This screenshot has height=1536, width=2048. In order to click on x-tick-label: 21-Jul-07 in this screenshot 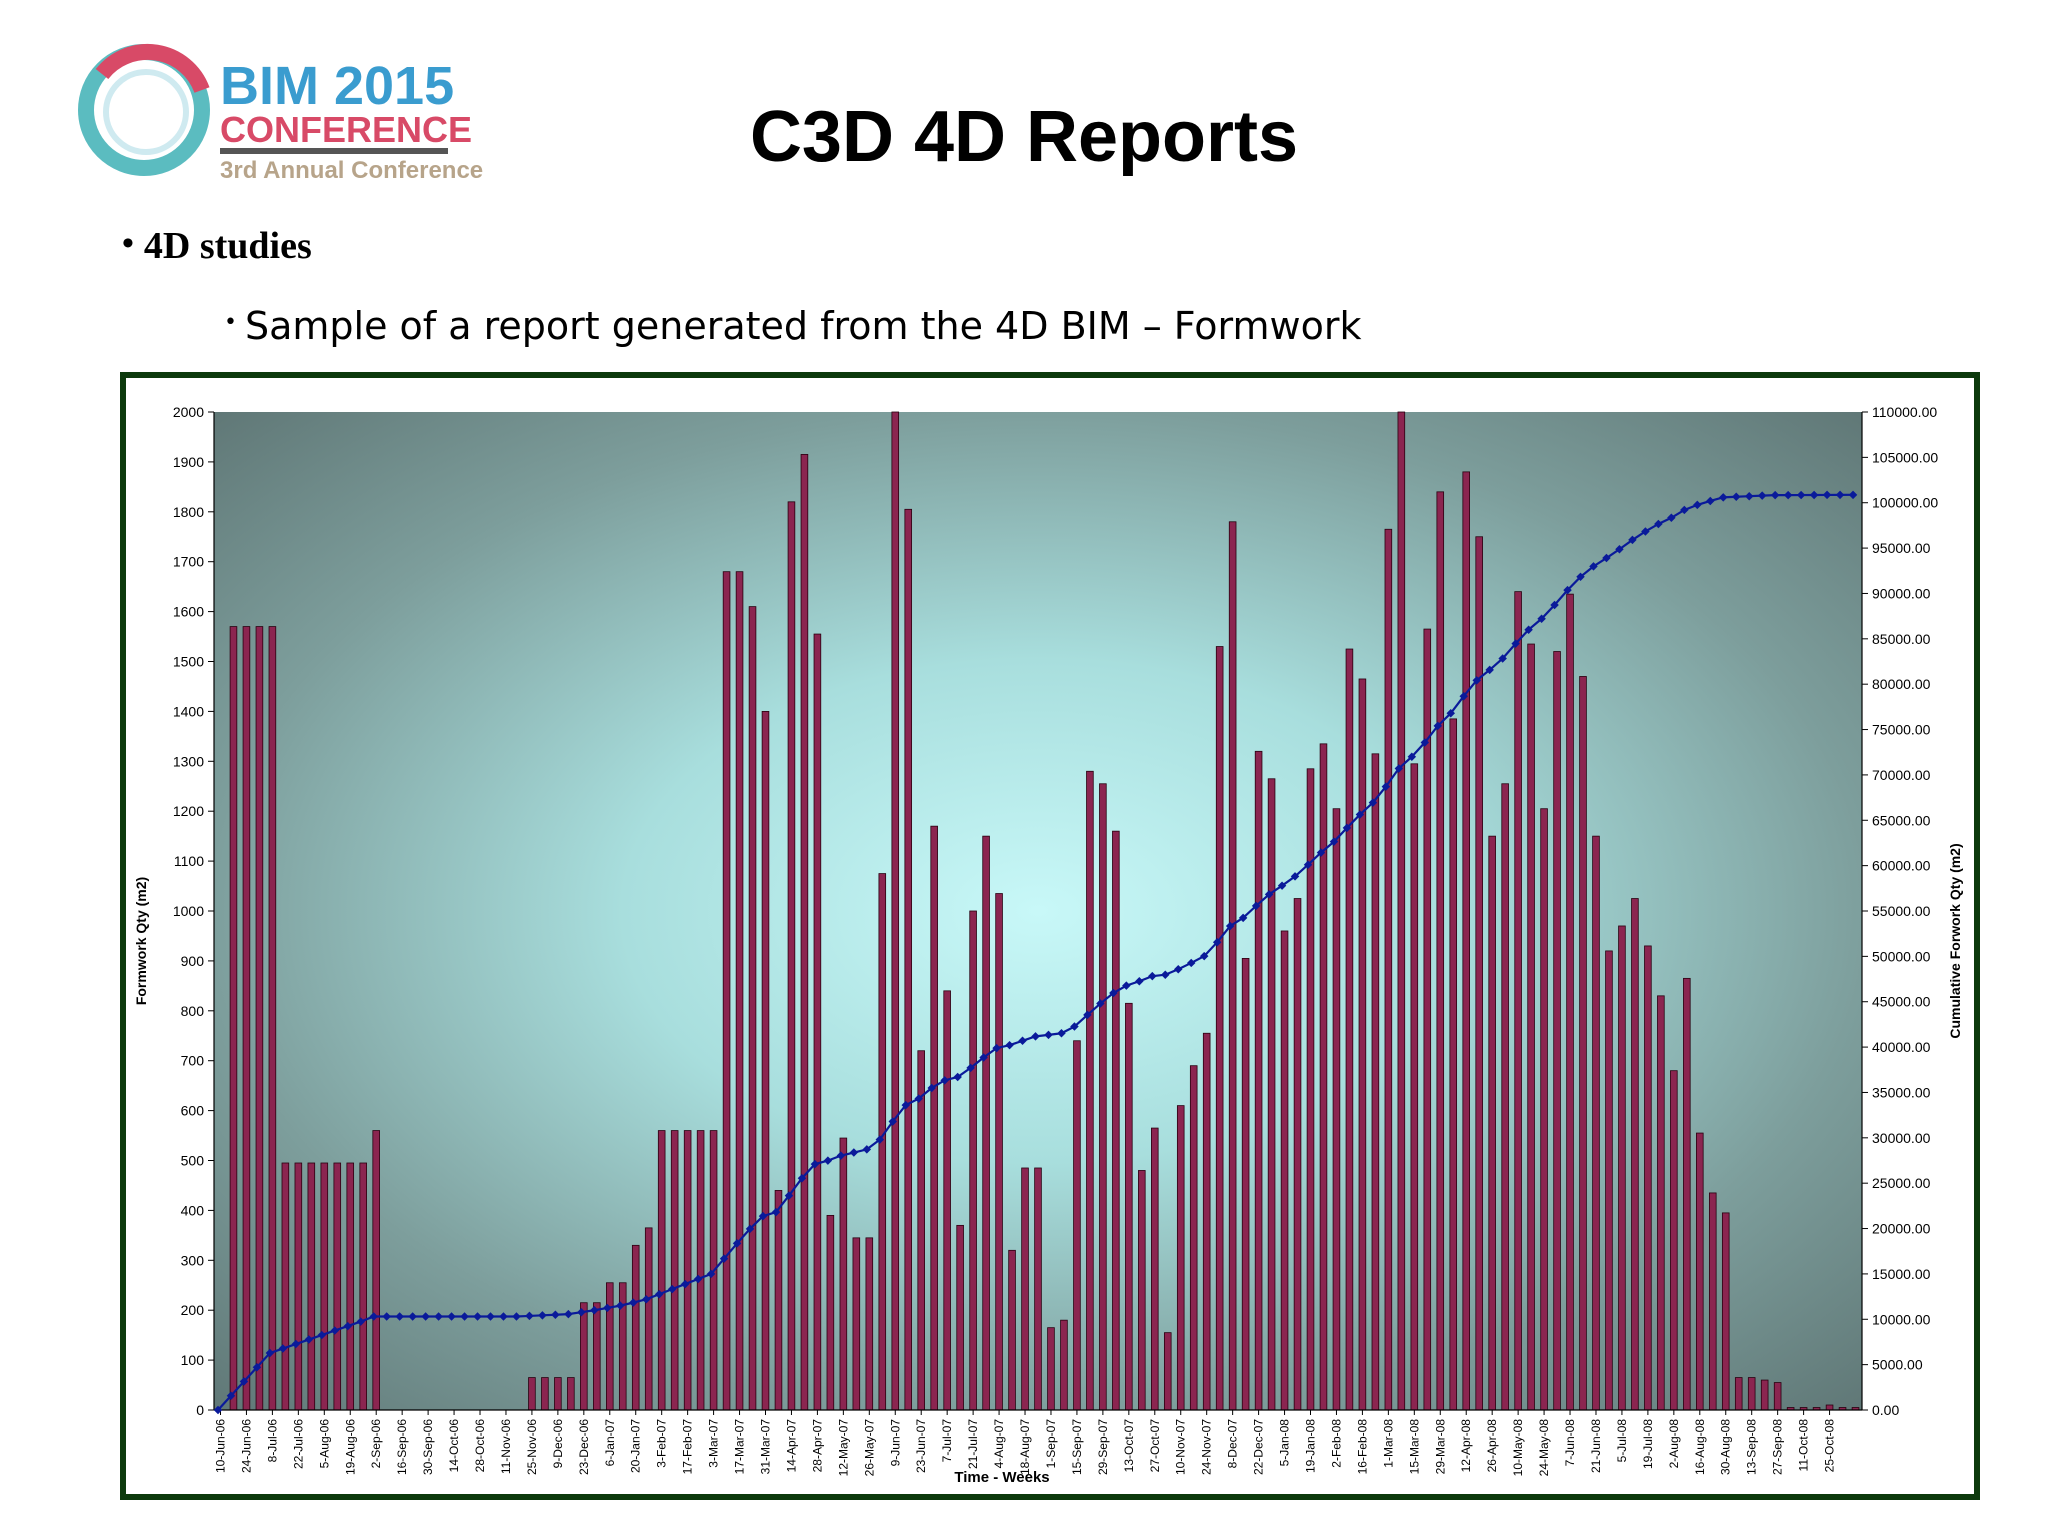, I will do `click(973, 1444)`.